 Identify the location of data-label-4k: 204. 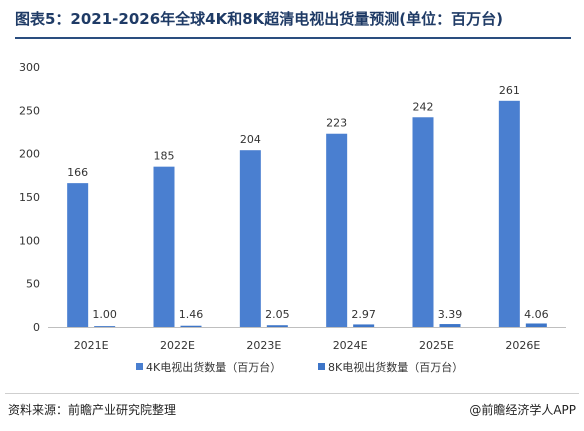
(250, 139).